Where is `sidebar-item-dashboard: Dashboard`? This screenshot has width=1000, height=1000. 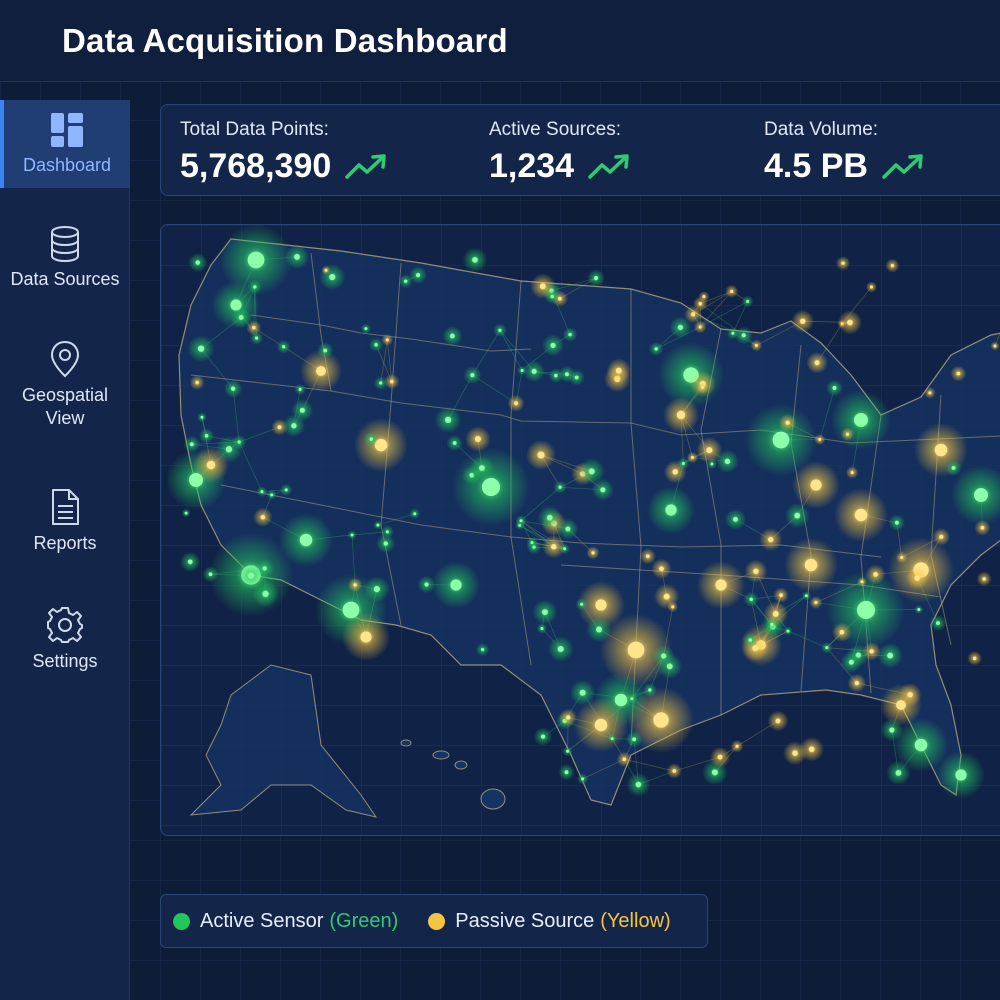
sidebar-item-dashboard: Dashboard is located at coordinates (65, 144).